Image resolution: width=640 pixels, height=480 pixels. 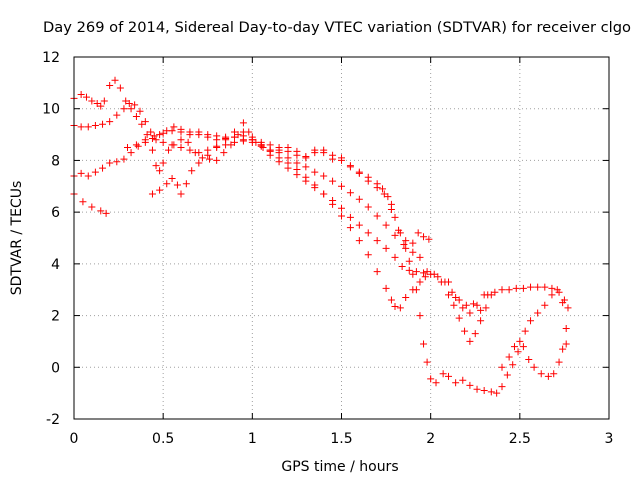 What do you see at coordinates (90, 203) in the screenshot?
I see `series-track-a` at bounding box center [90, 203].